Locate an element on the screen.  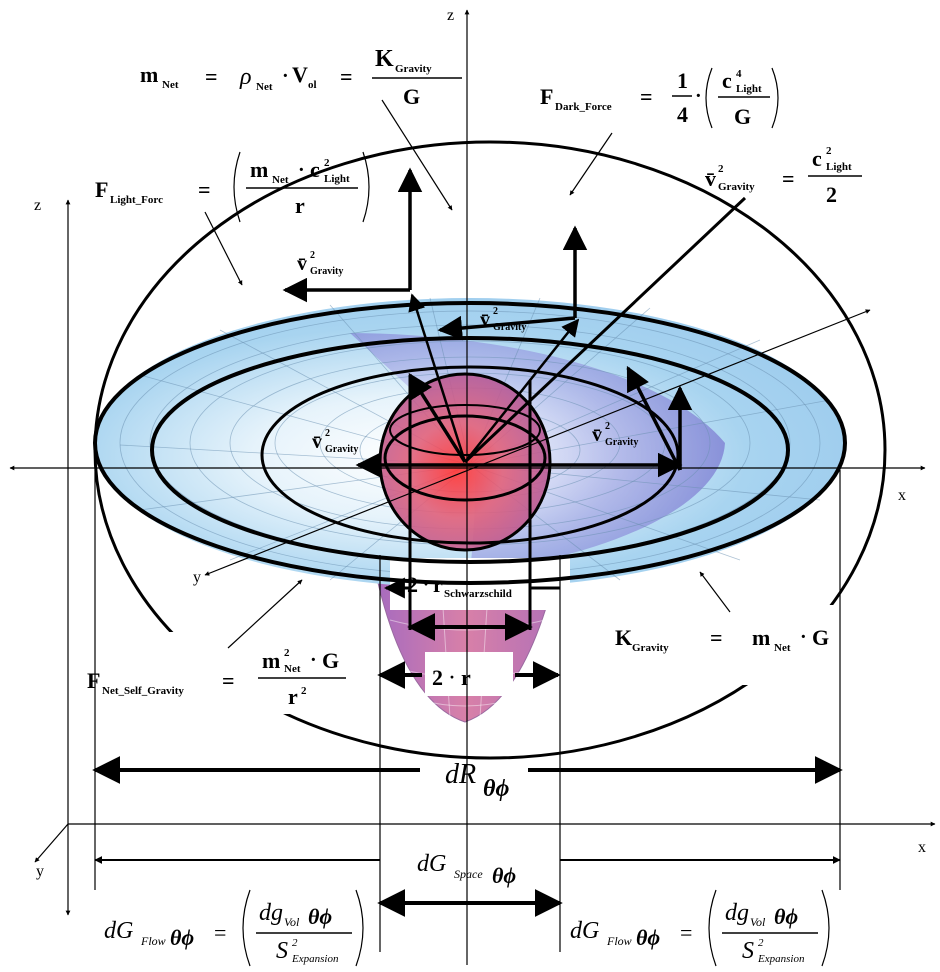
equation-light-force: F Light_Forc = m Net · c 2 Light r is located at coordinates (232, 187).